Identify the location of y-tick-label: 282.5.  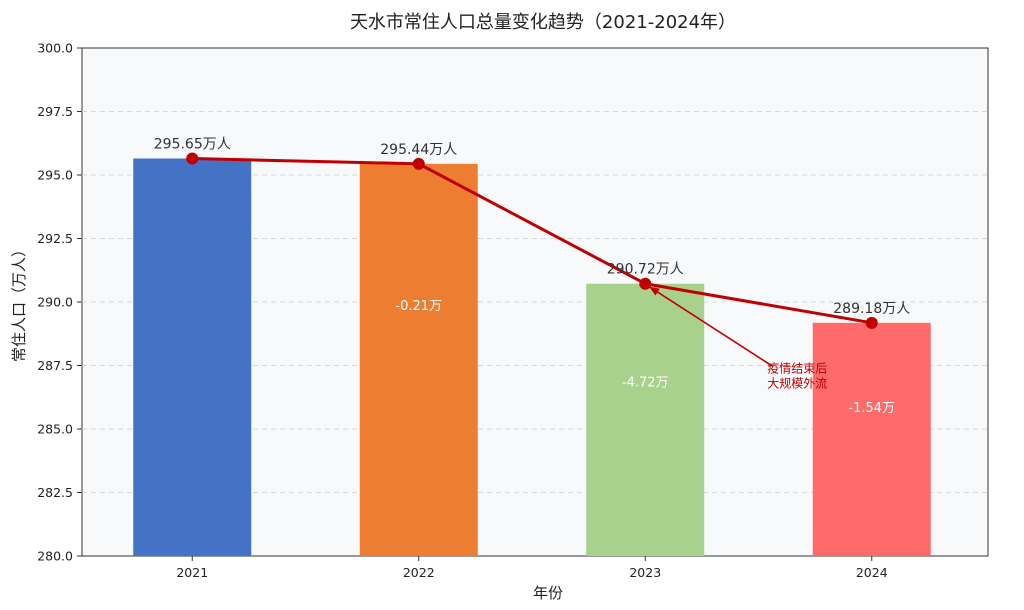
(55, 492).